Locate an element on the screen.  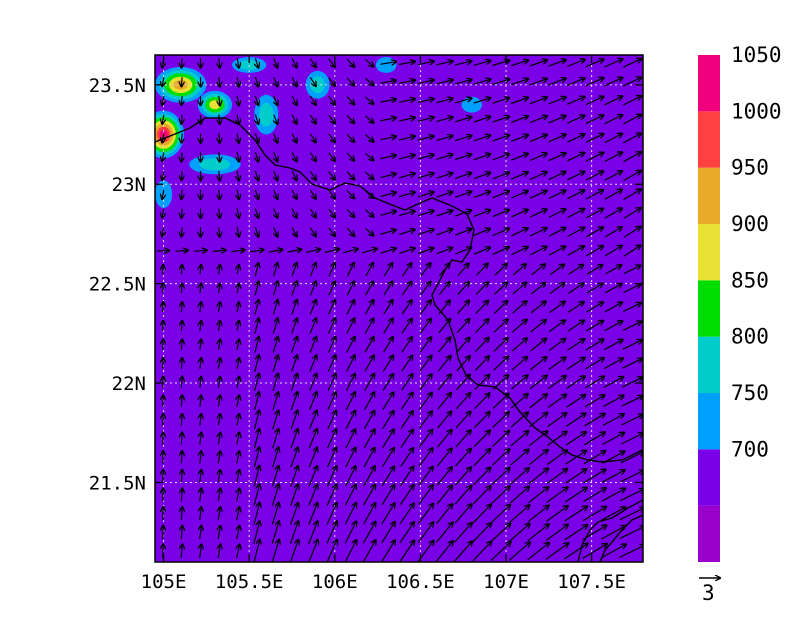
colorbar-label: 850 is located at coordinates (750, 280).